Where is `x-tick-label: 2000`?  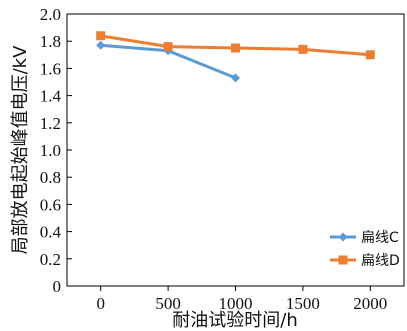
x-tick-label: 2000 is located at coordinates (370, 303).